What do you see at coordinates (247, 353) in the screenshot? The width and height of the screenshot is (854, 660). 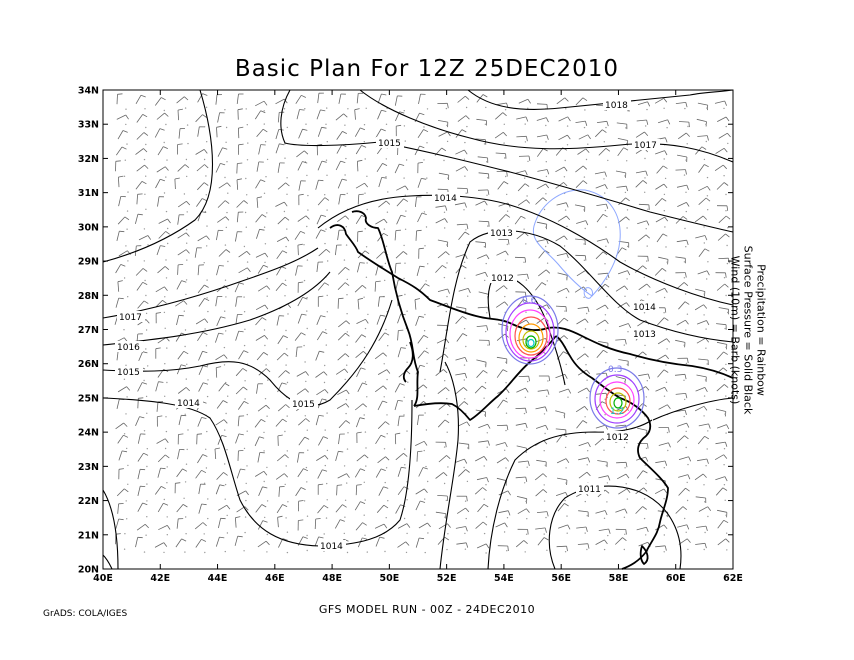 I see `isobar-1015-west` at bounding box center [247, 353].